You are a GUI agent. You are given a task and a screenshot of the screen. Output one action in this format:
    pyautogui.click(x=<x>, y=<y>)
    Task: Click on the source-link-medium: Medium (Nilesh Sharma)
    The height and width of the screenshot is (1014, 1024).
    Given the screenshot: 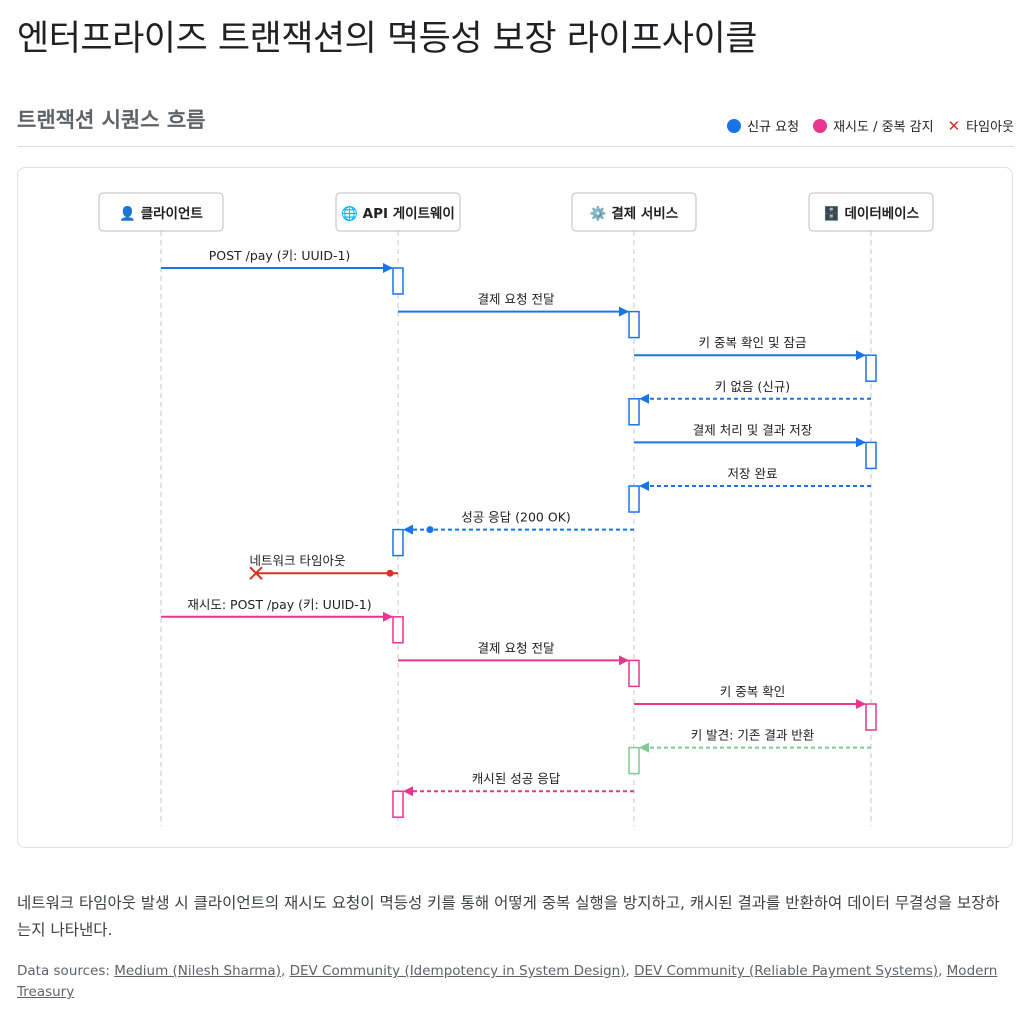 What is the action you would take?
    pyautogui.click(x=197, y=971)
    